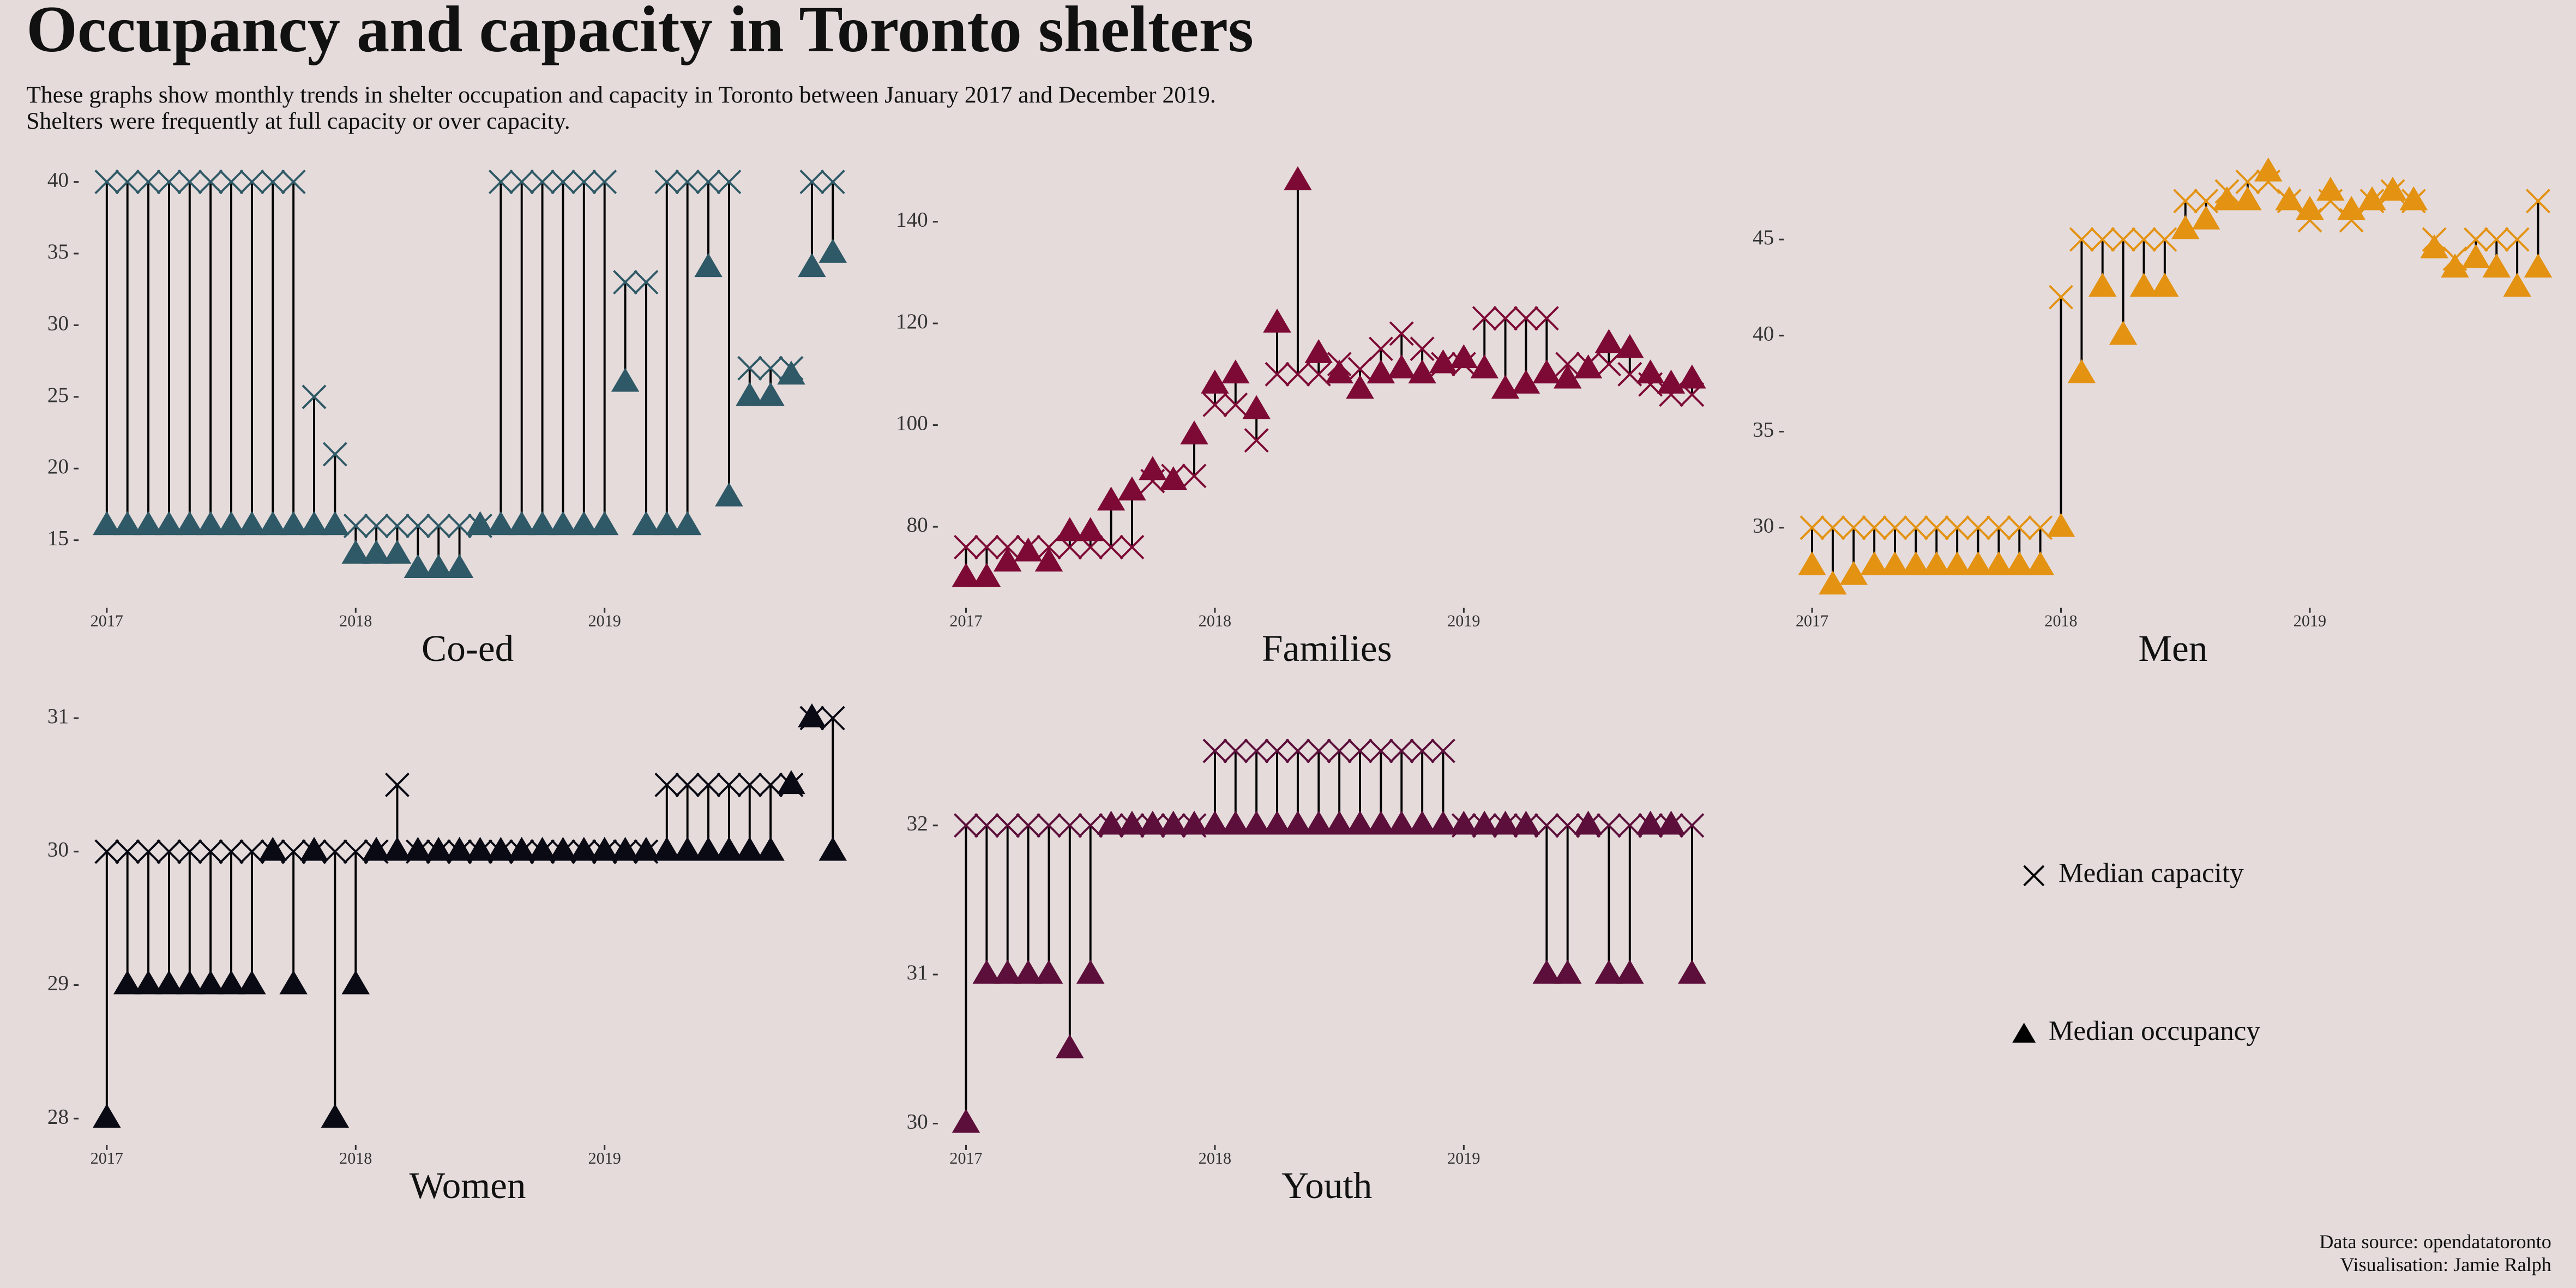 This screenshot has width=2576, height=1288. What do you see at coordinates (2151, 873) in the screenshot?
I see `legend-label: Median capacity` at bounding box center [2151, 873].